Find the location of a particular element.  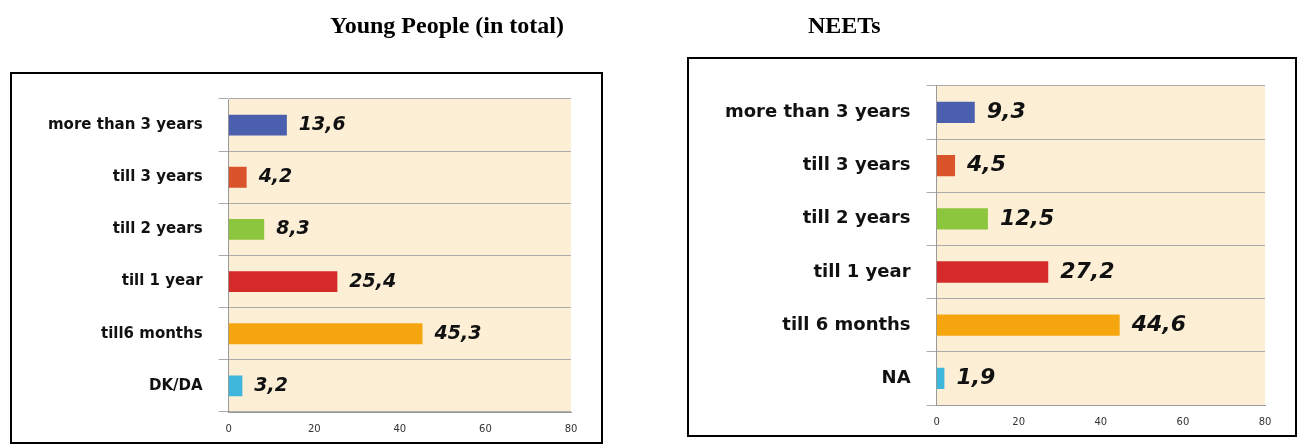

chart-title: NEETs is located at coordinates (844, 25).